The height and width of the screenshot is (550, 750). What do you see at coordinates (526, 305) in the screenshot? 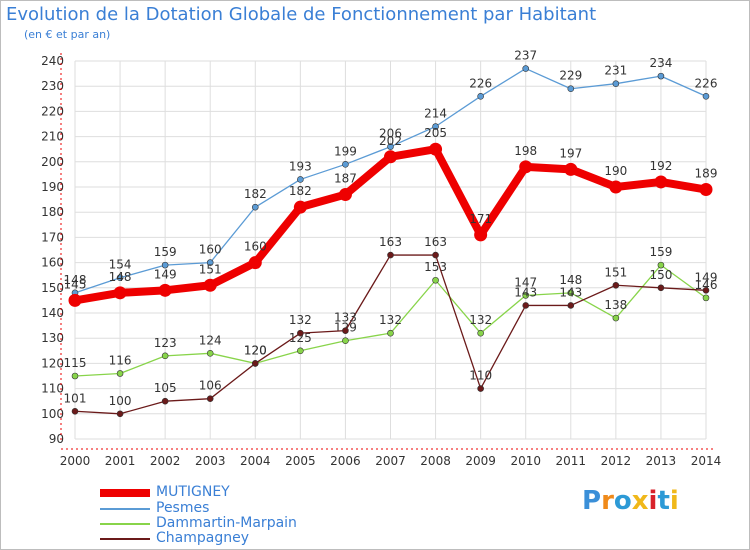
I see `data-point-champagney-2010` at bounding box center [526, 305].